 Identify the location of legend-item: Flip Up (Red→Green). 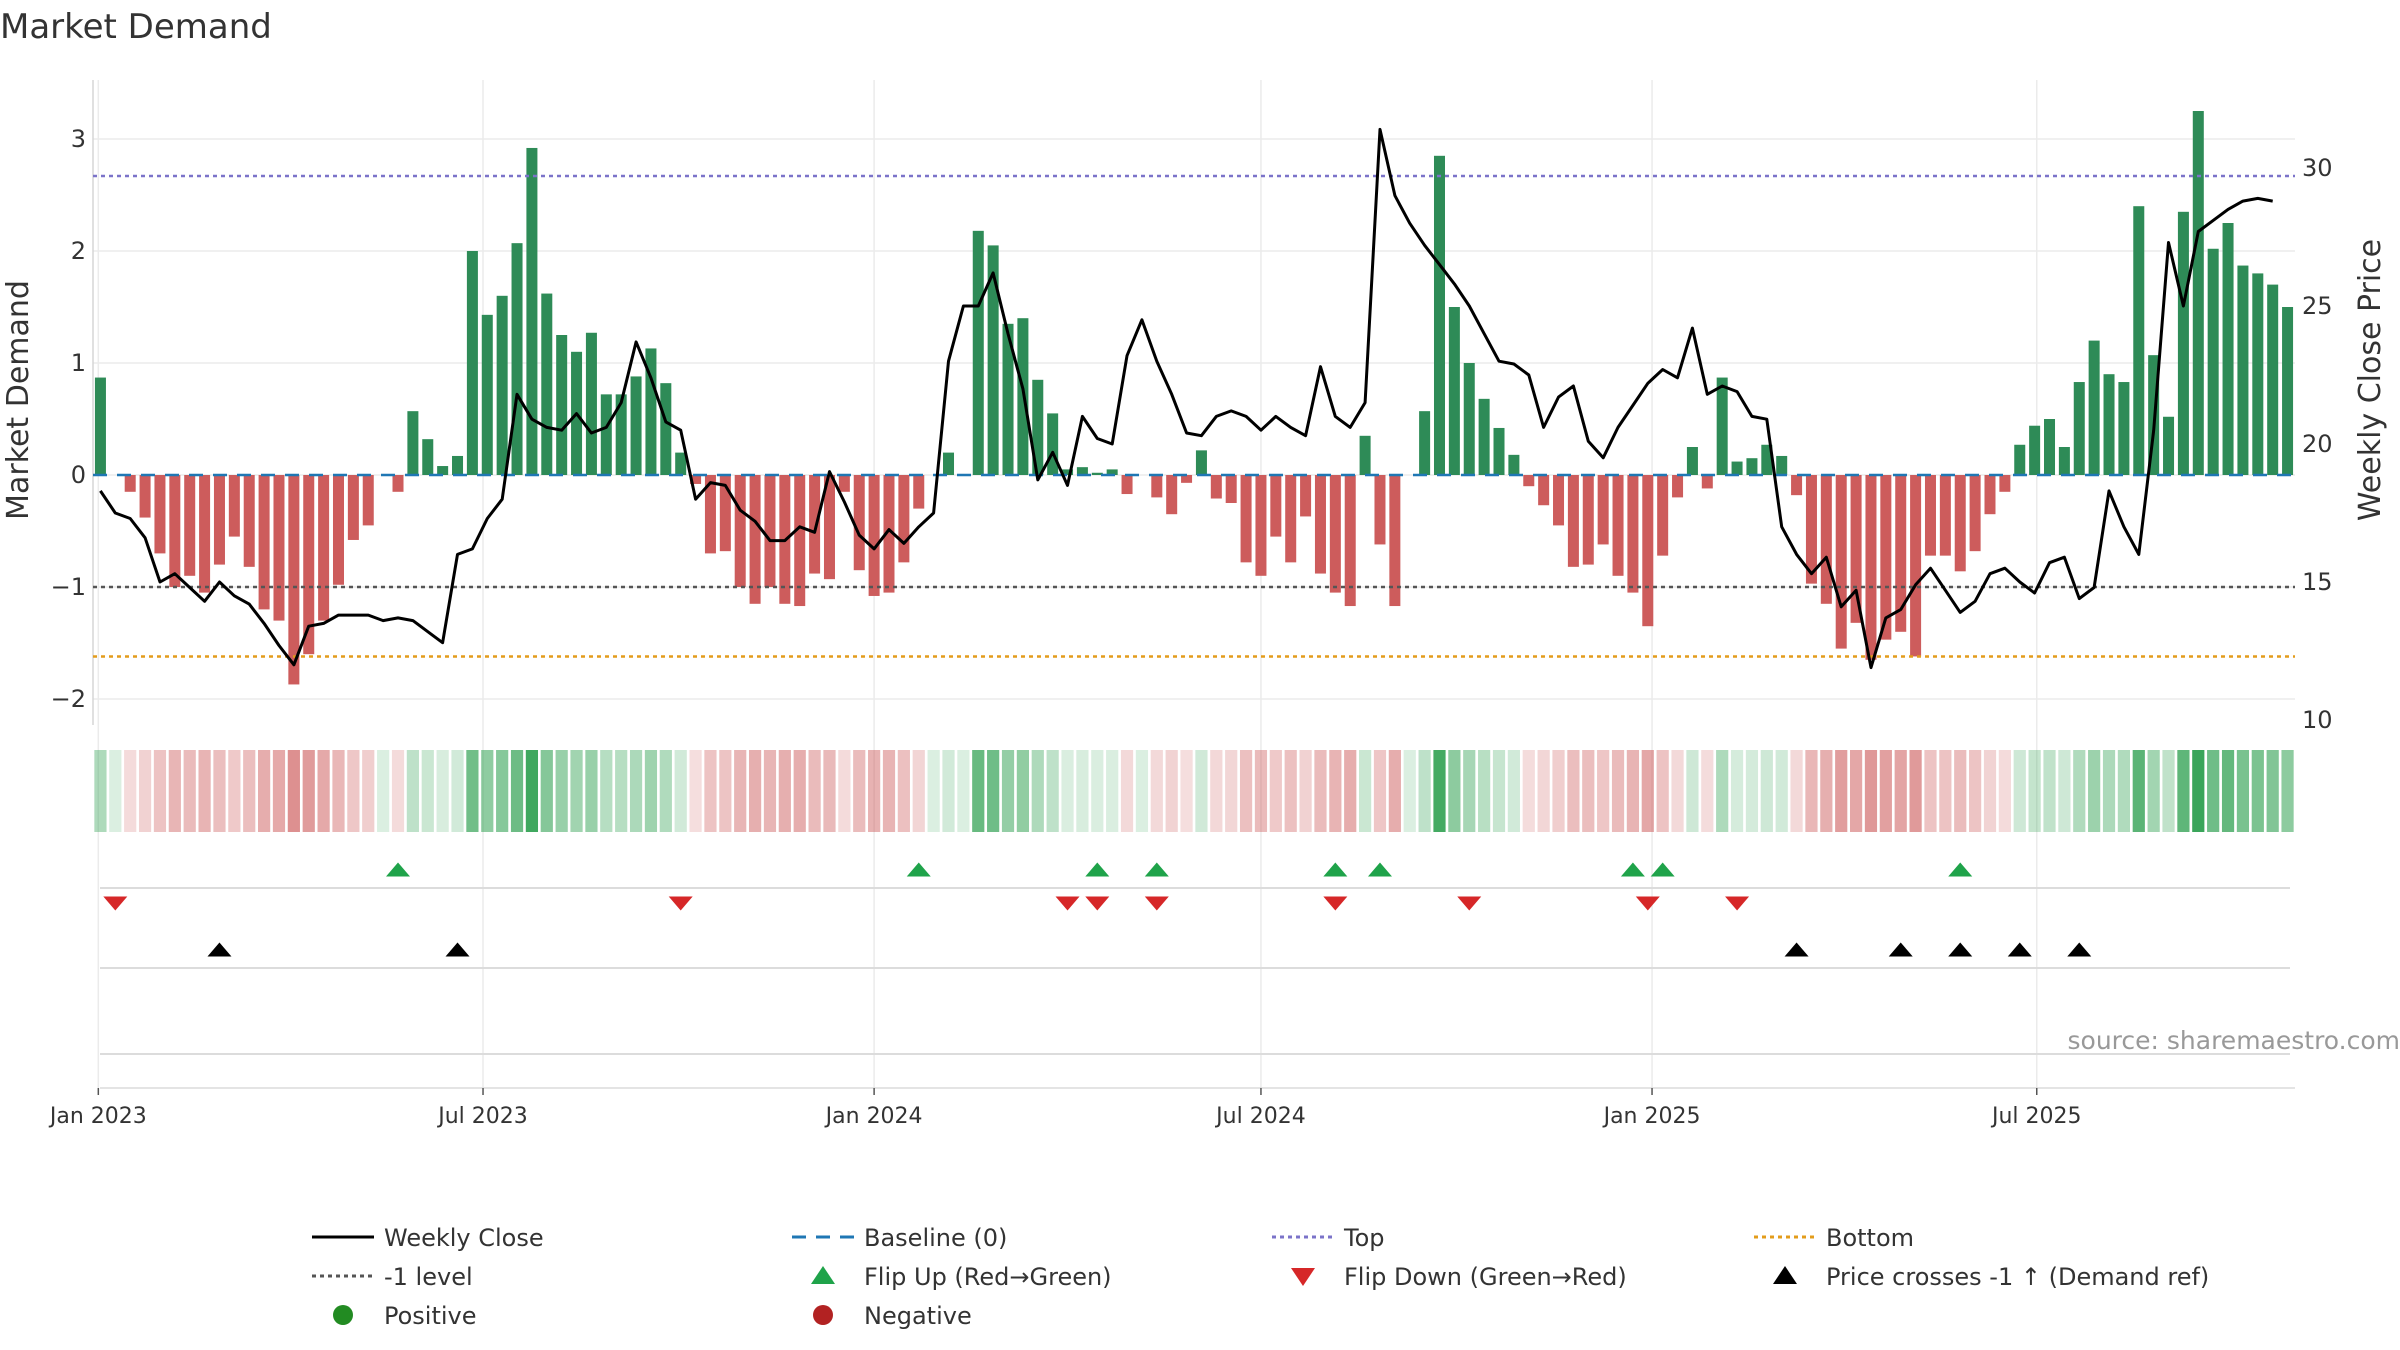
(961, 1277).